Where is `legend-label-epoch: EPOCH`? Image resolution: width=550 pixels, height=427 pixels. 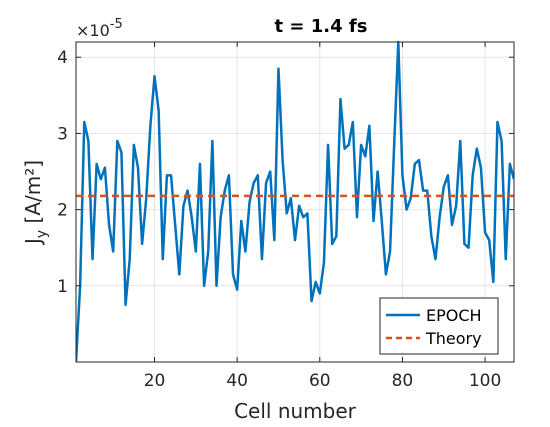 legend-label-epoch: EPOCH is located at coordinates (454, 315).